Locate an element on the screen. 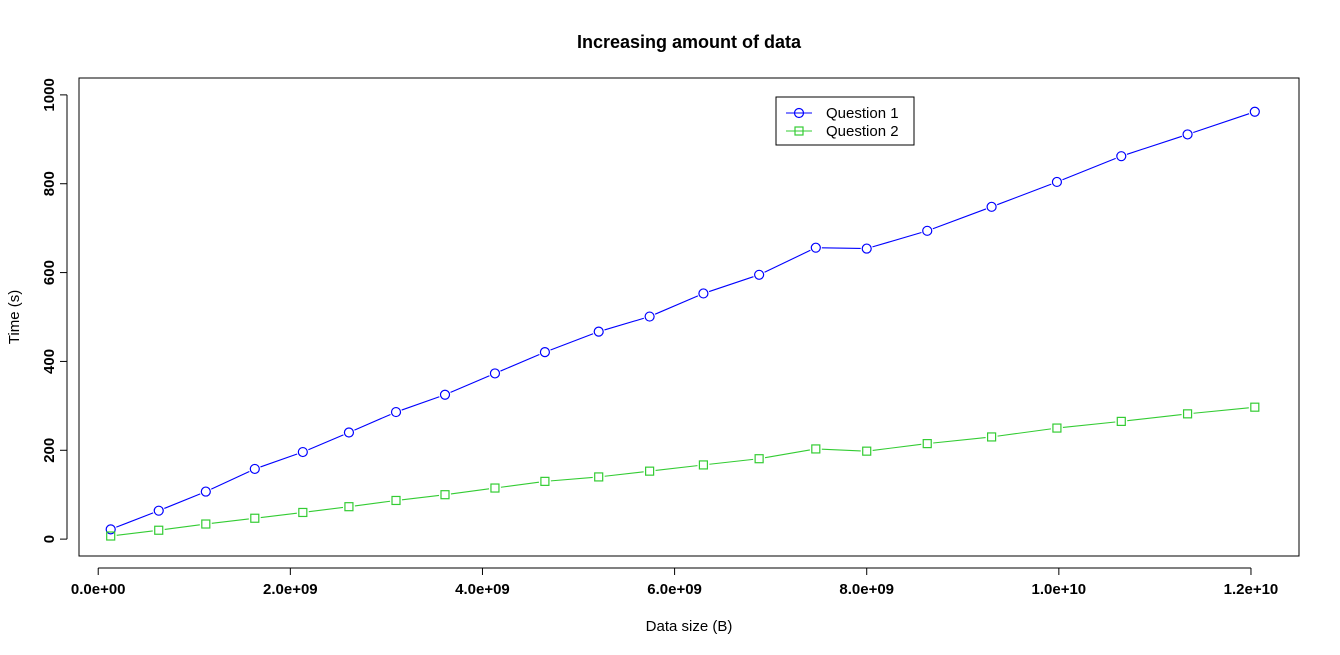 Image resolution: width=1340 pixels, height=655 pixels. chart-title: Increasing amount of data is located at coordinates (689, 42).